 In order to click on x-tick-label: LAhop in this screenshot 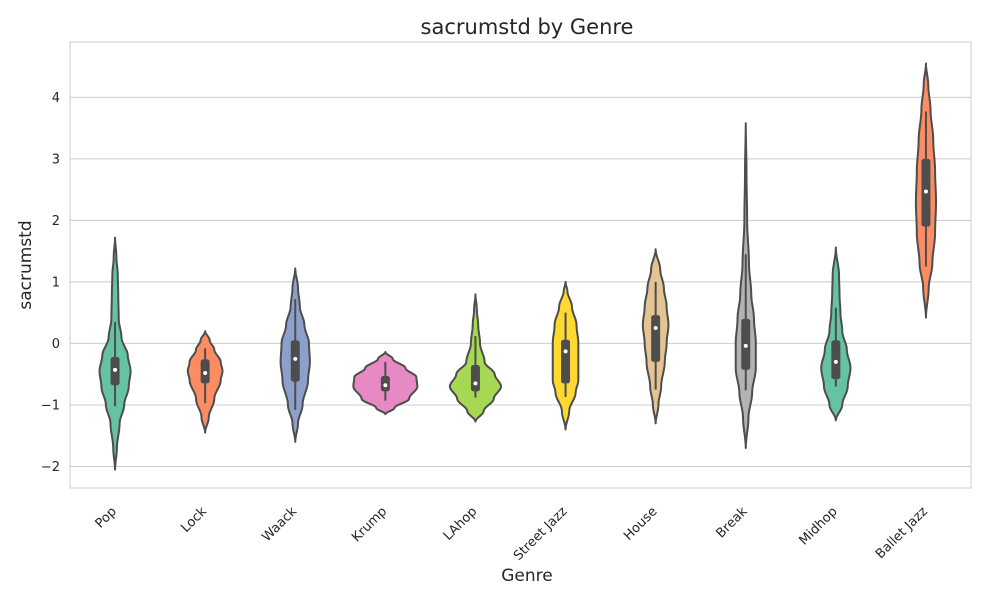, I will do `click(461, 524)`.